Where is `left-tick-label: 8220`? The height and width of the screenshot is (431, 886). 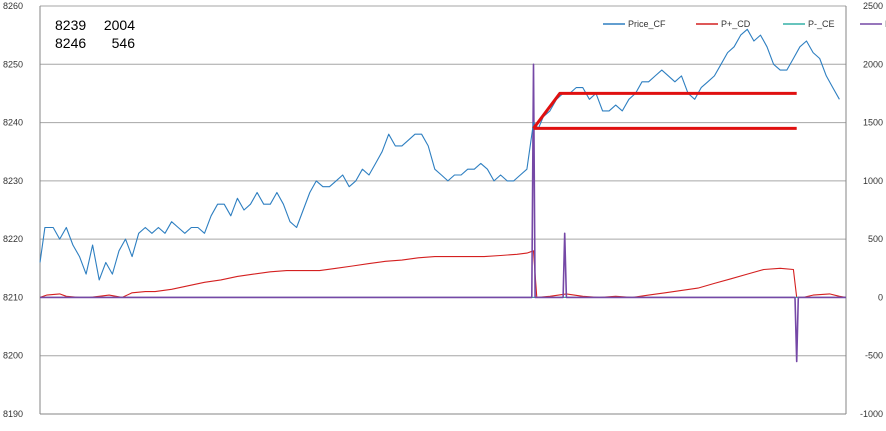
left-tick-label: 8220 is located at coordinates (13, 239).